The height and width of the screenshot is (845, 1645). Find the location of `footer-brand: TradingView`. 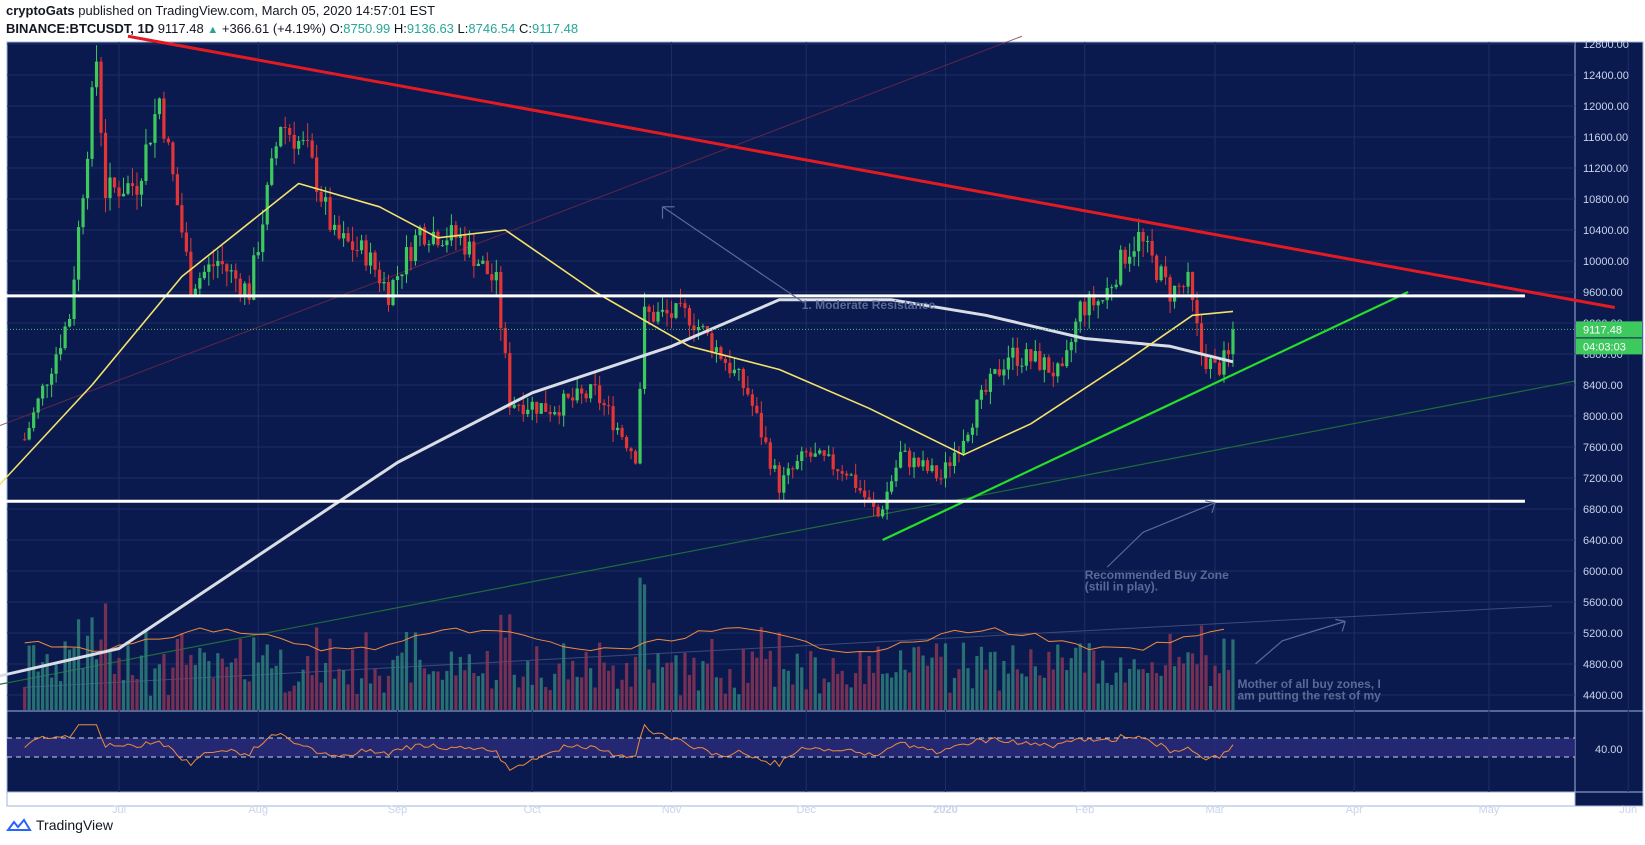

footer-brand: TradingView is located at coordinates (75, 825).